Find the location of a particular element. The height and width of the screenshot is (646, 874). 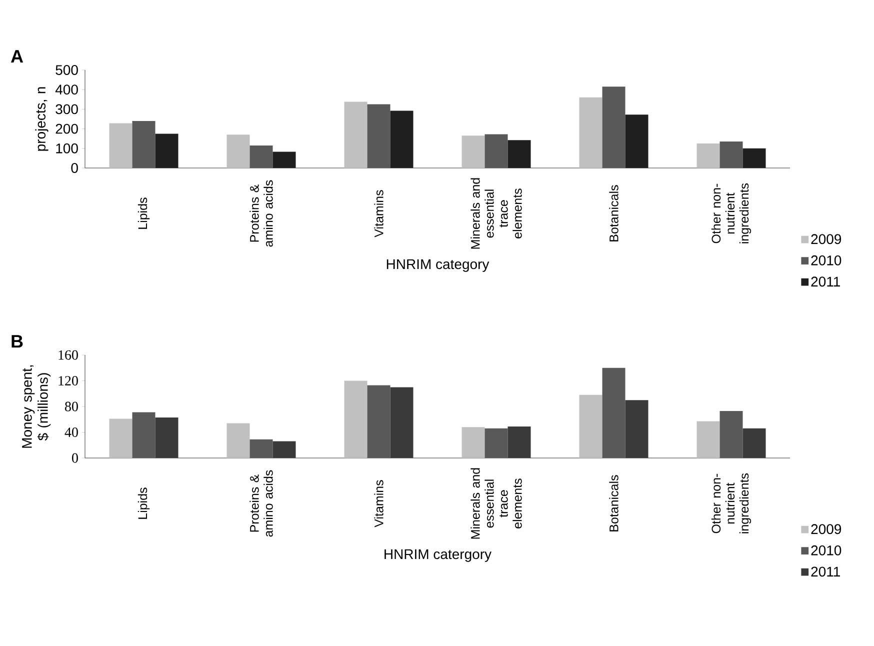

y-axis-title: Money spent, $ (millions) is located at coordinates (36, 406).